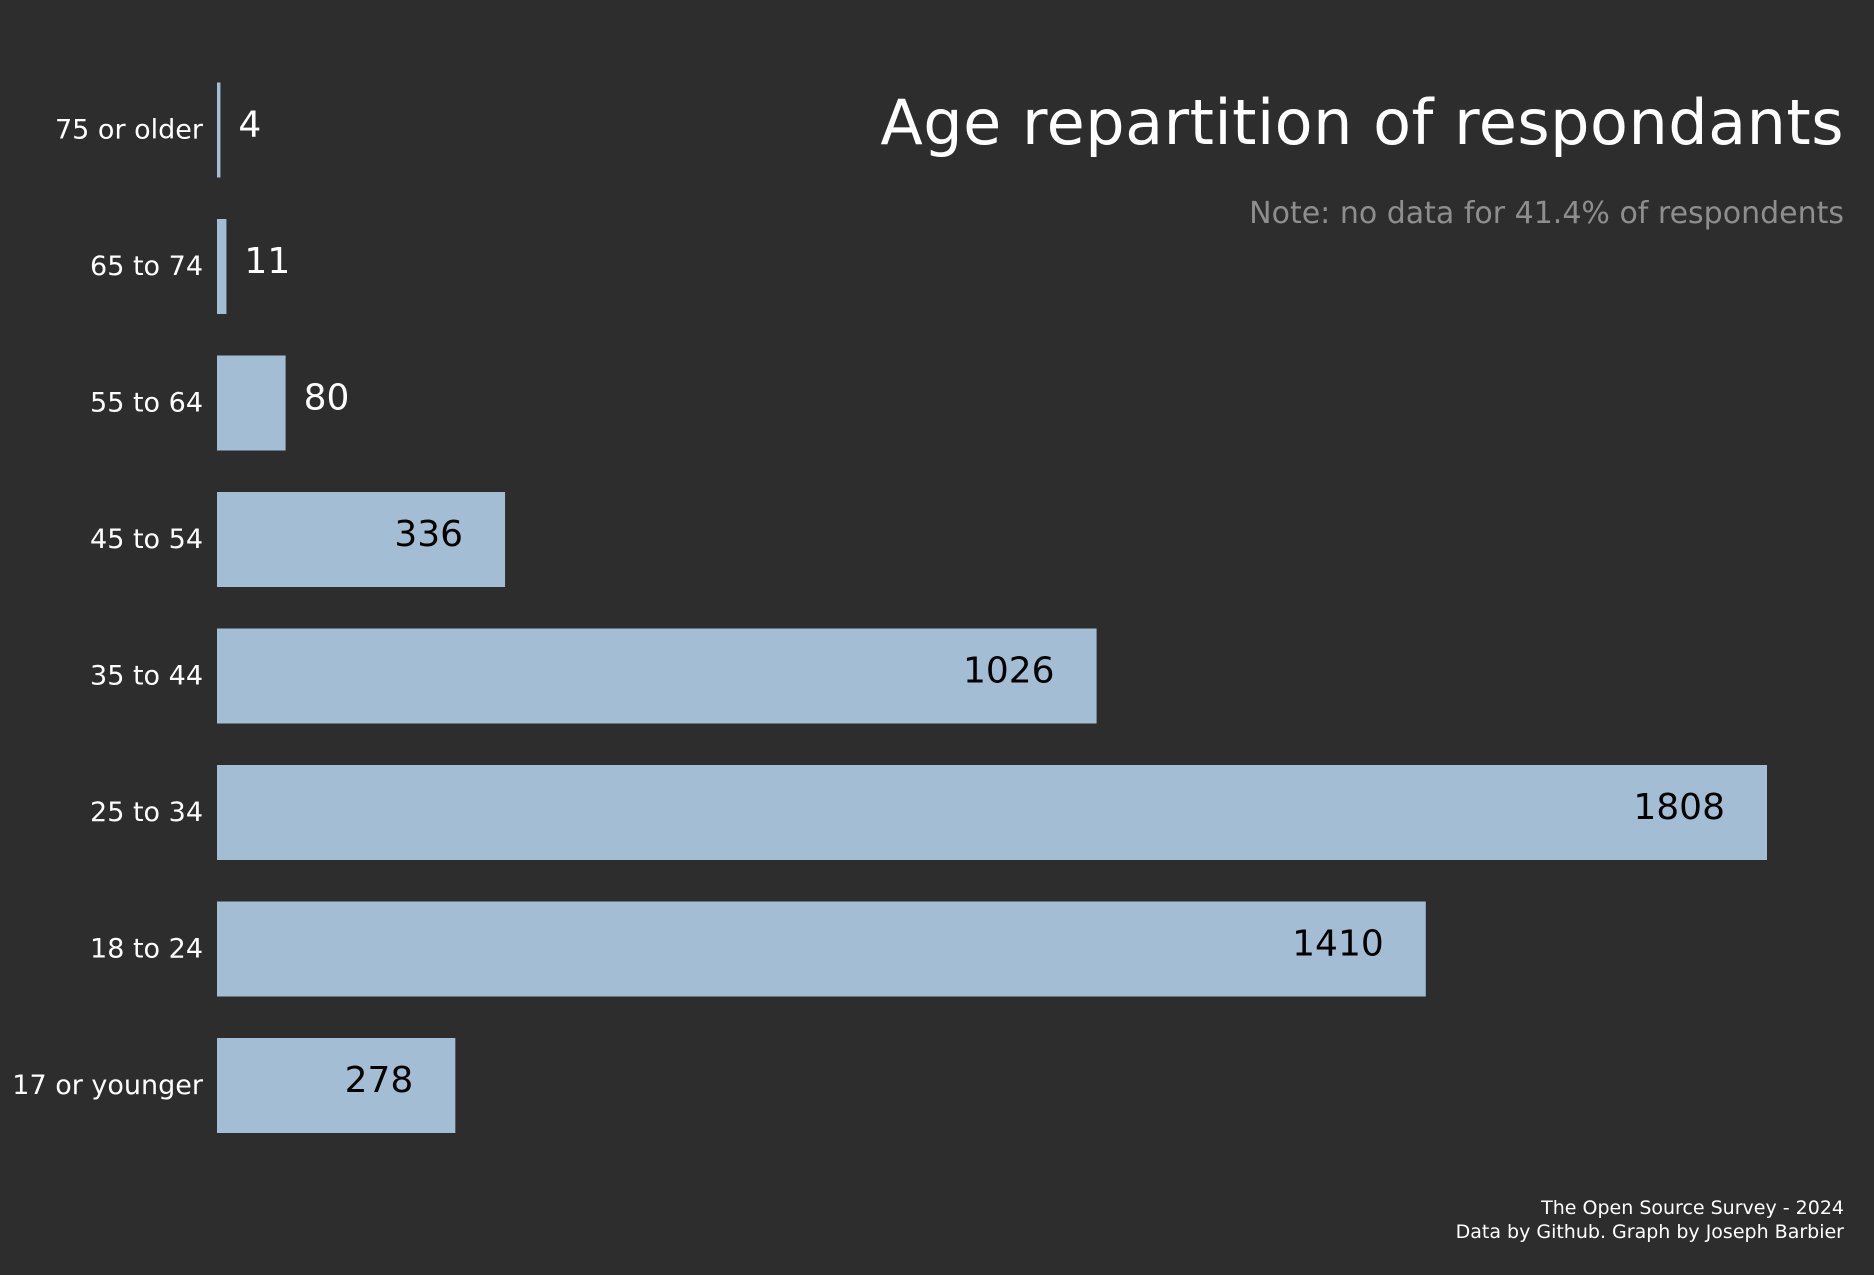 The height and width of the screenshot is (1275, 1874). What do you see at coordinates (249, 125) in the screenshot?
I see `value-label: 4` at bounding box center [249, 125].